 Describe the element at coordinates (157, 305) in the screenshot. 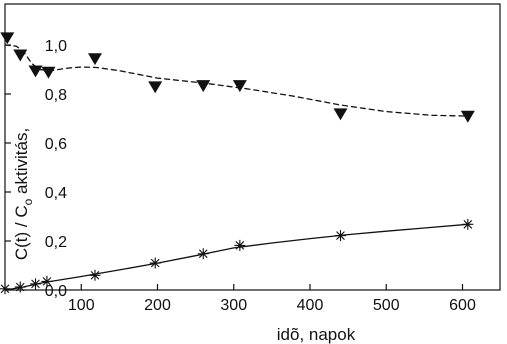

I see `x-tick-label-200: 200` at that location.